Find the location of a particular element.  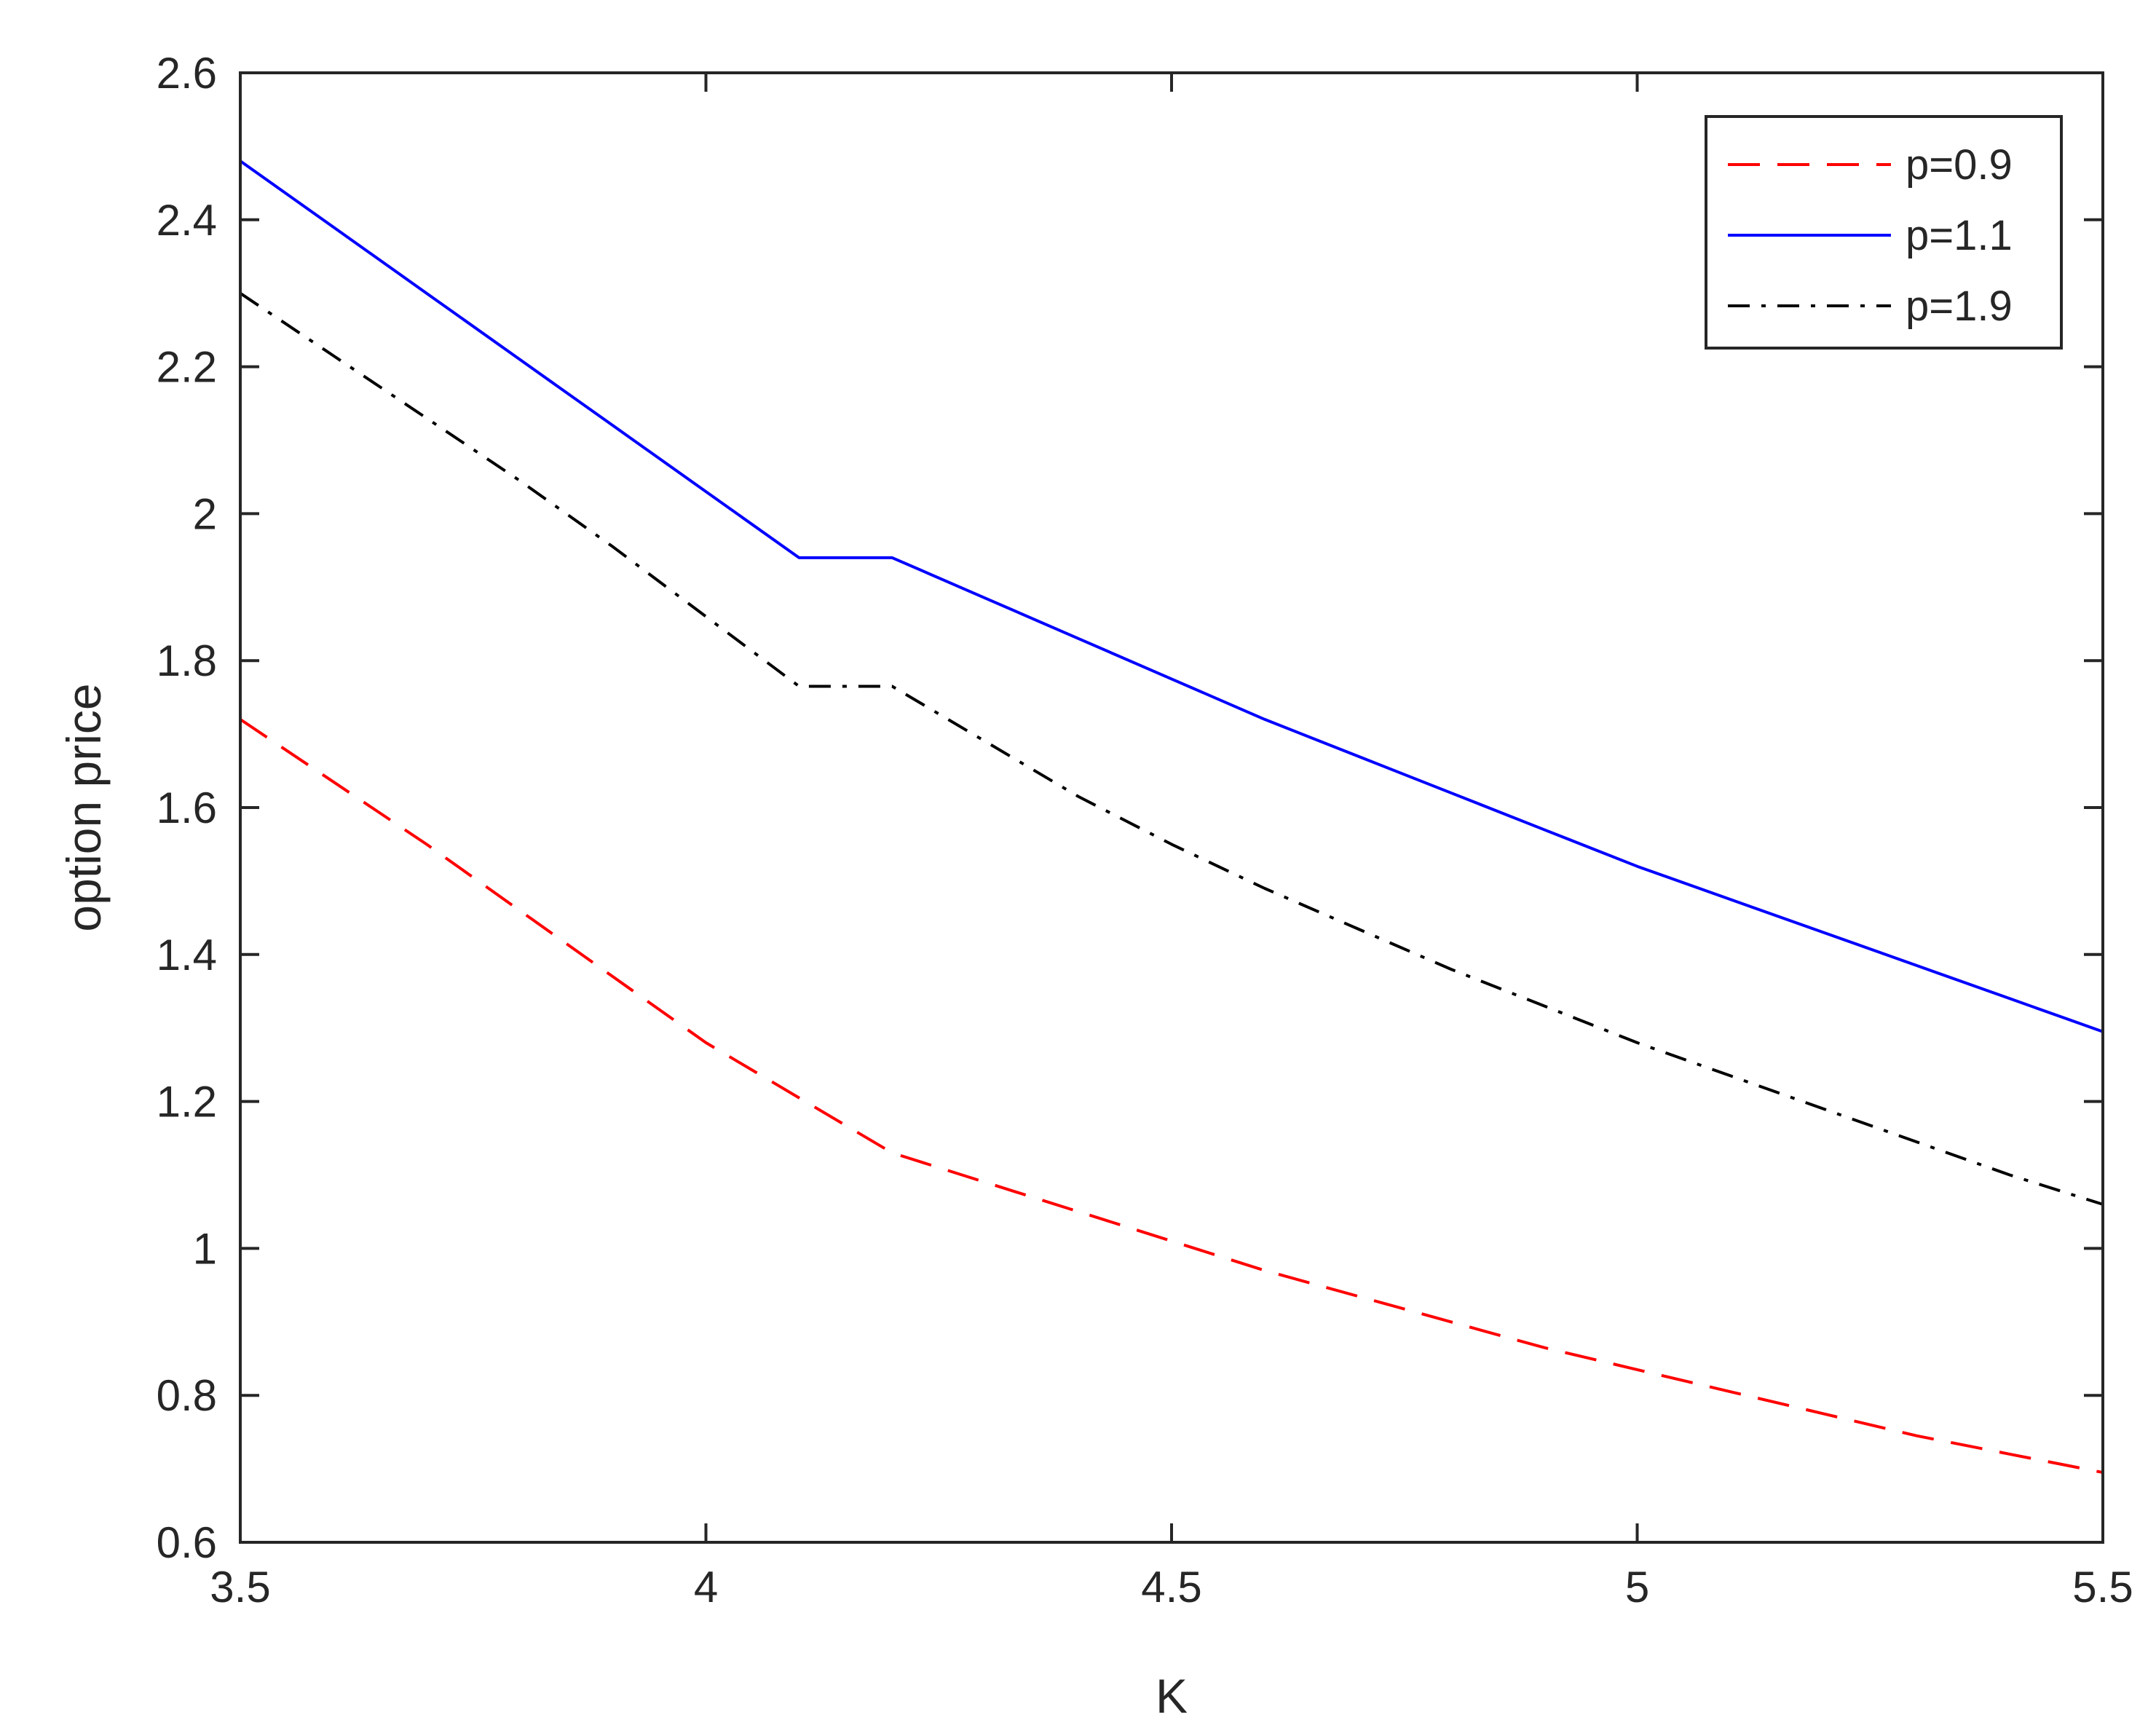

y-tick-label: 2 is located at coordinates (205, 513).